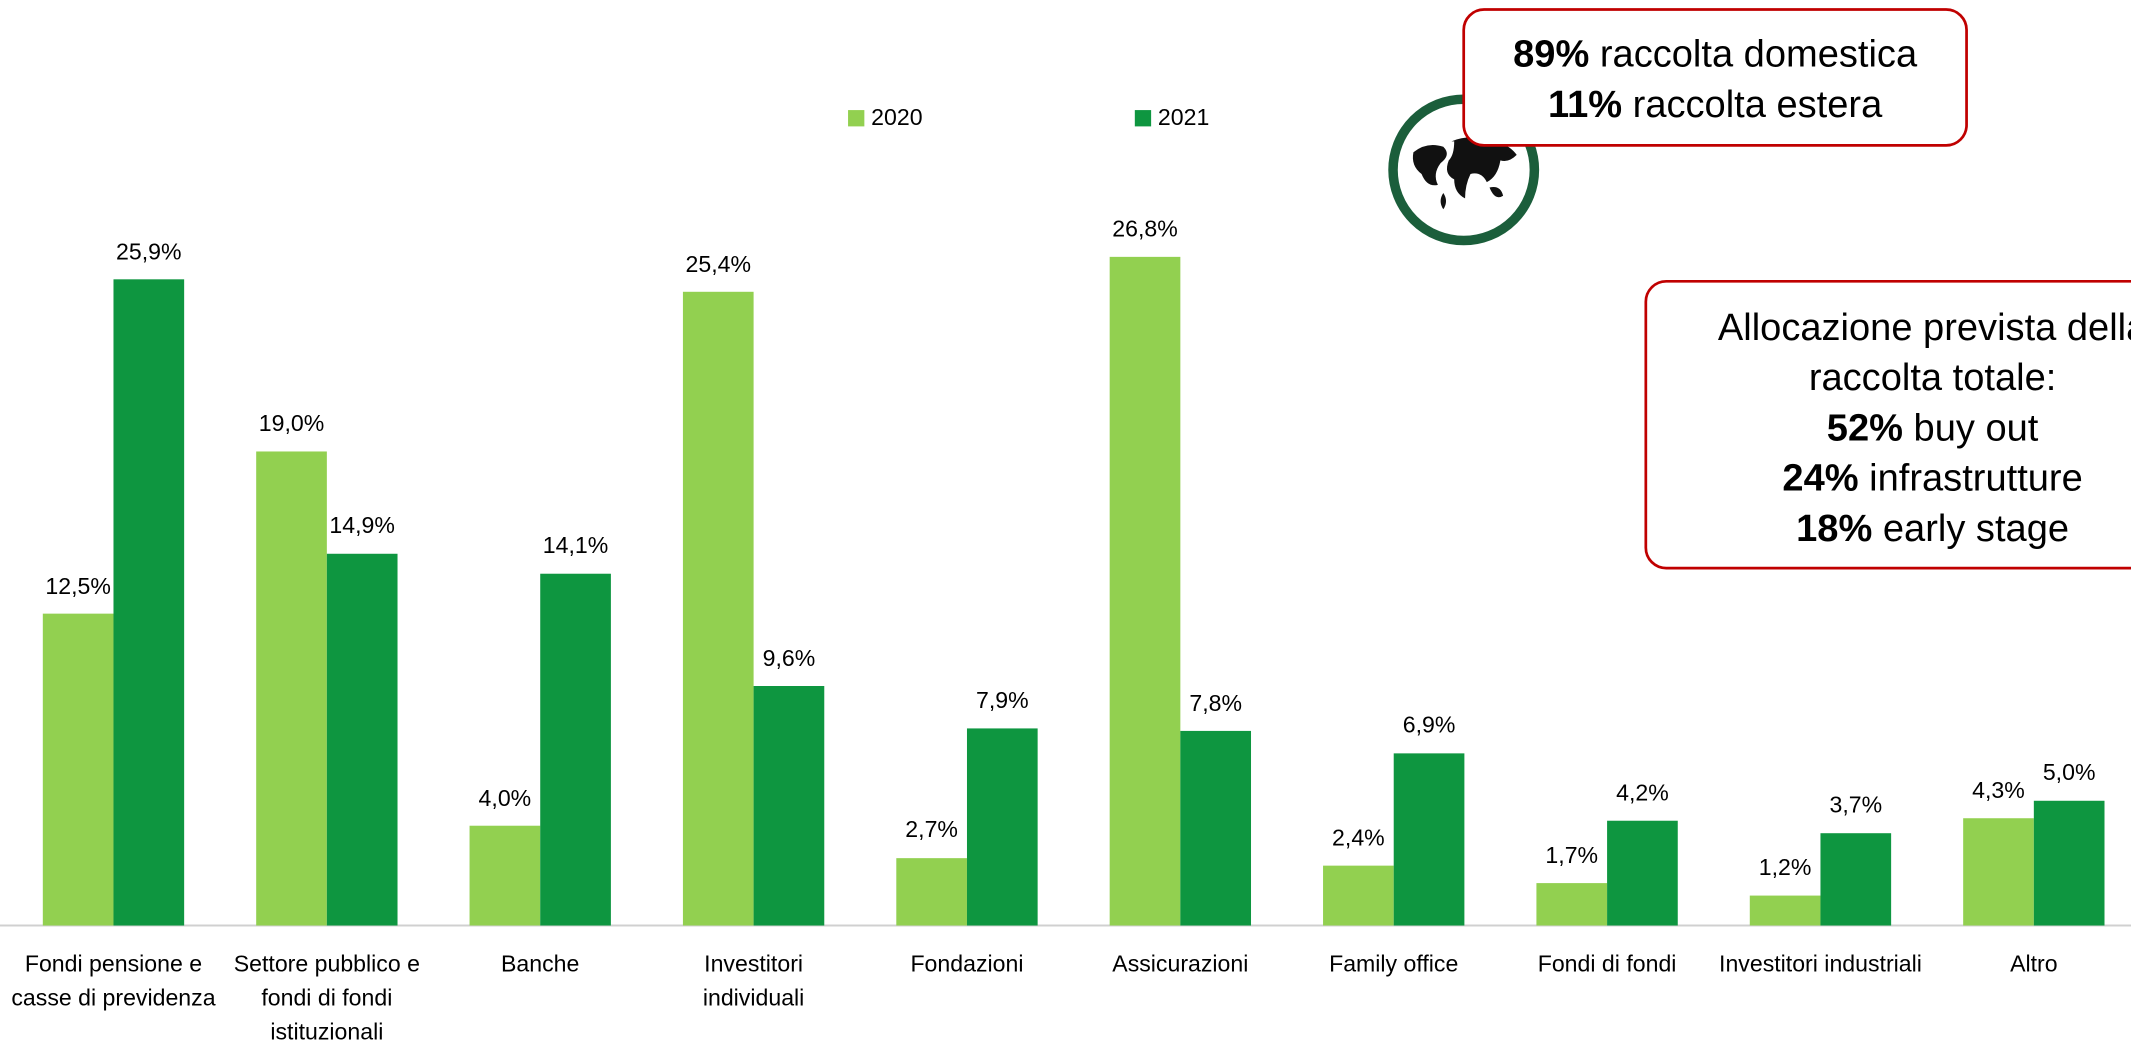 The height and width of the screenshot is (1042, 2131). I want to click on data-label: 1,2%, so click(1785, 867).